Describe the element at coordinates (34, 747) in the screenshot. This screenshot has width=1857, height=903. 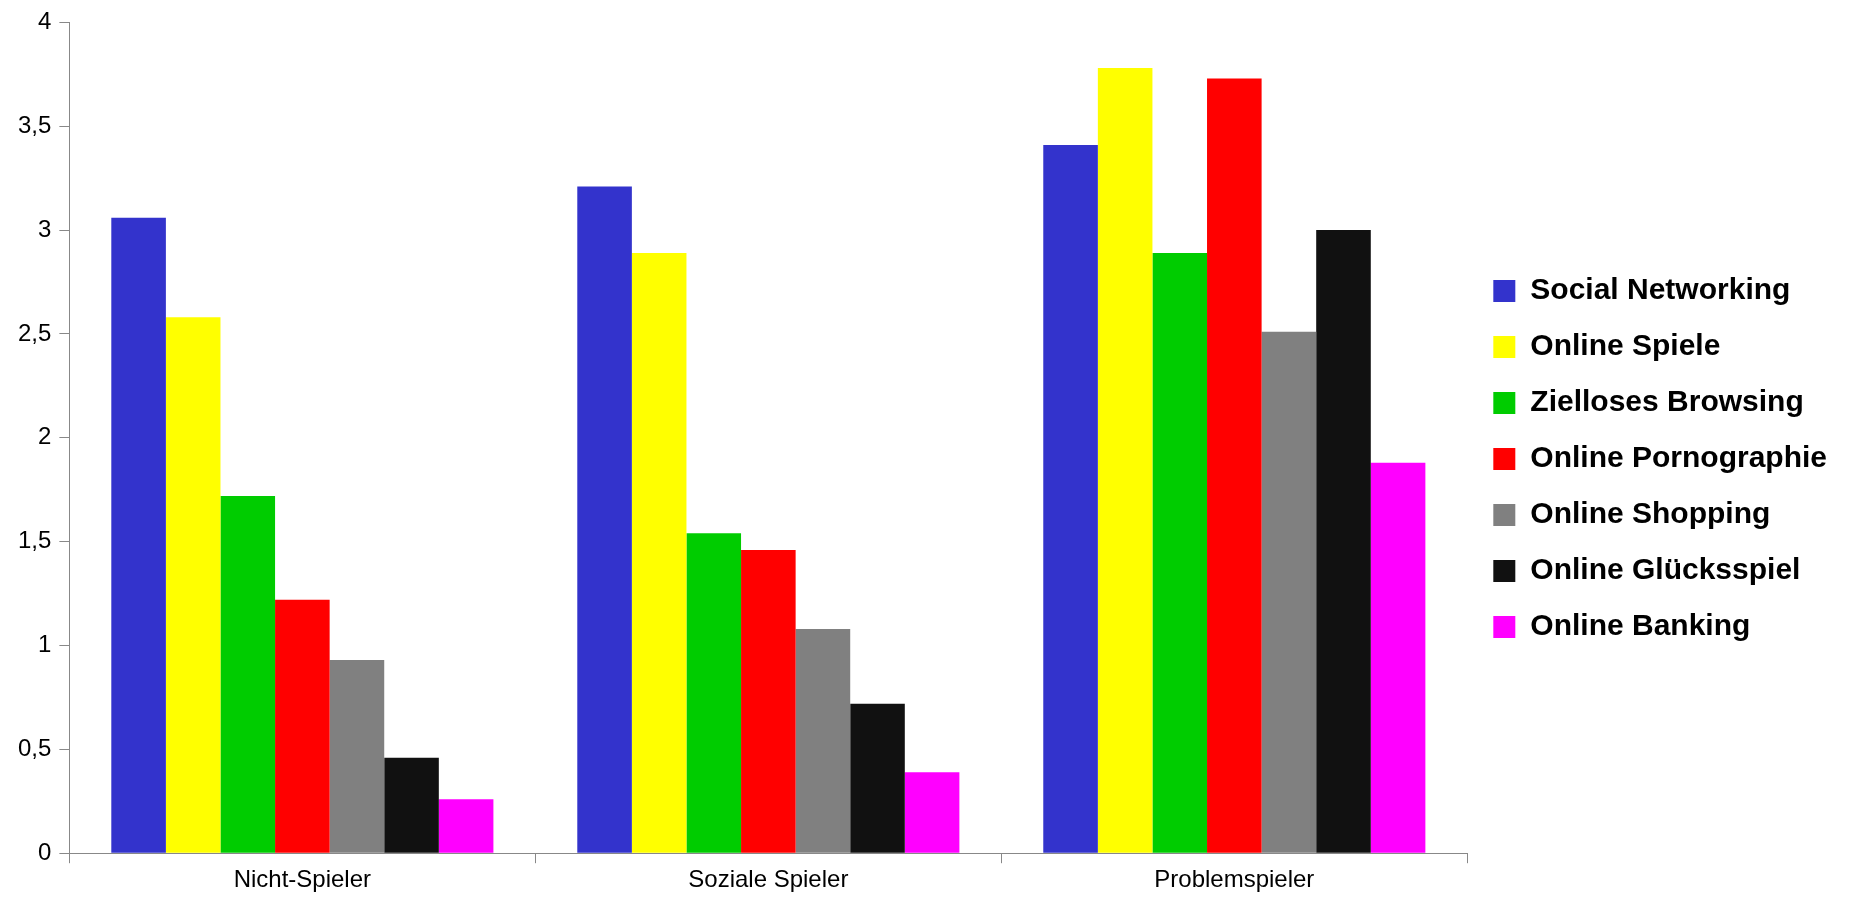
I see `y-tick-label: 0,5` at that location.